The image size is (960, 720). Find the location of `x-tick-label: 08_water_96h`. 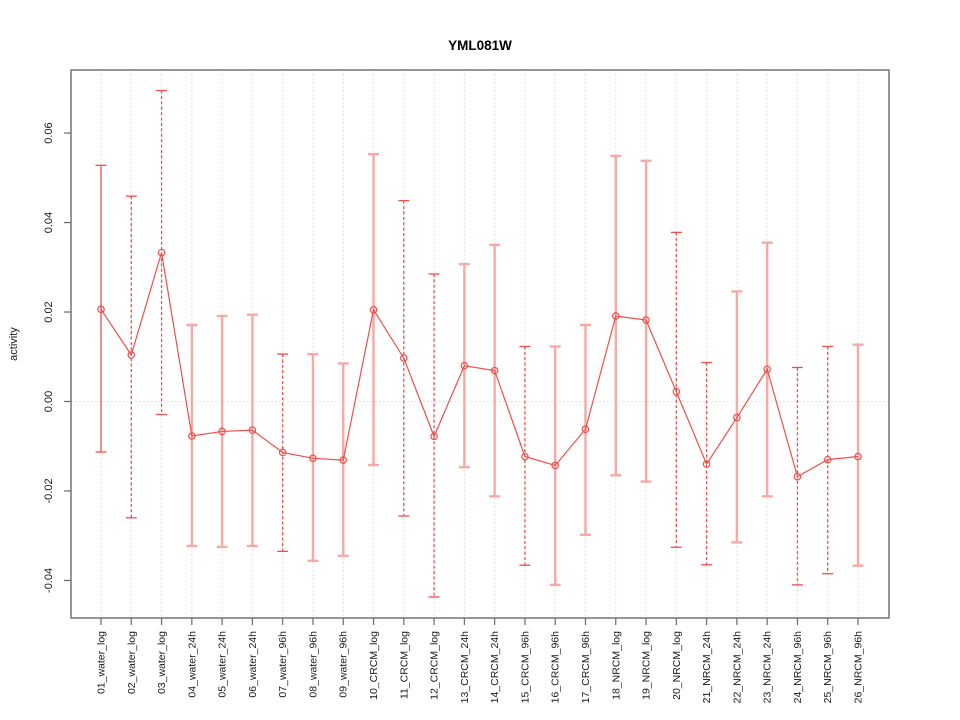

x-tick-label: 08_water_96h is located at coordinates (313, 664).